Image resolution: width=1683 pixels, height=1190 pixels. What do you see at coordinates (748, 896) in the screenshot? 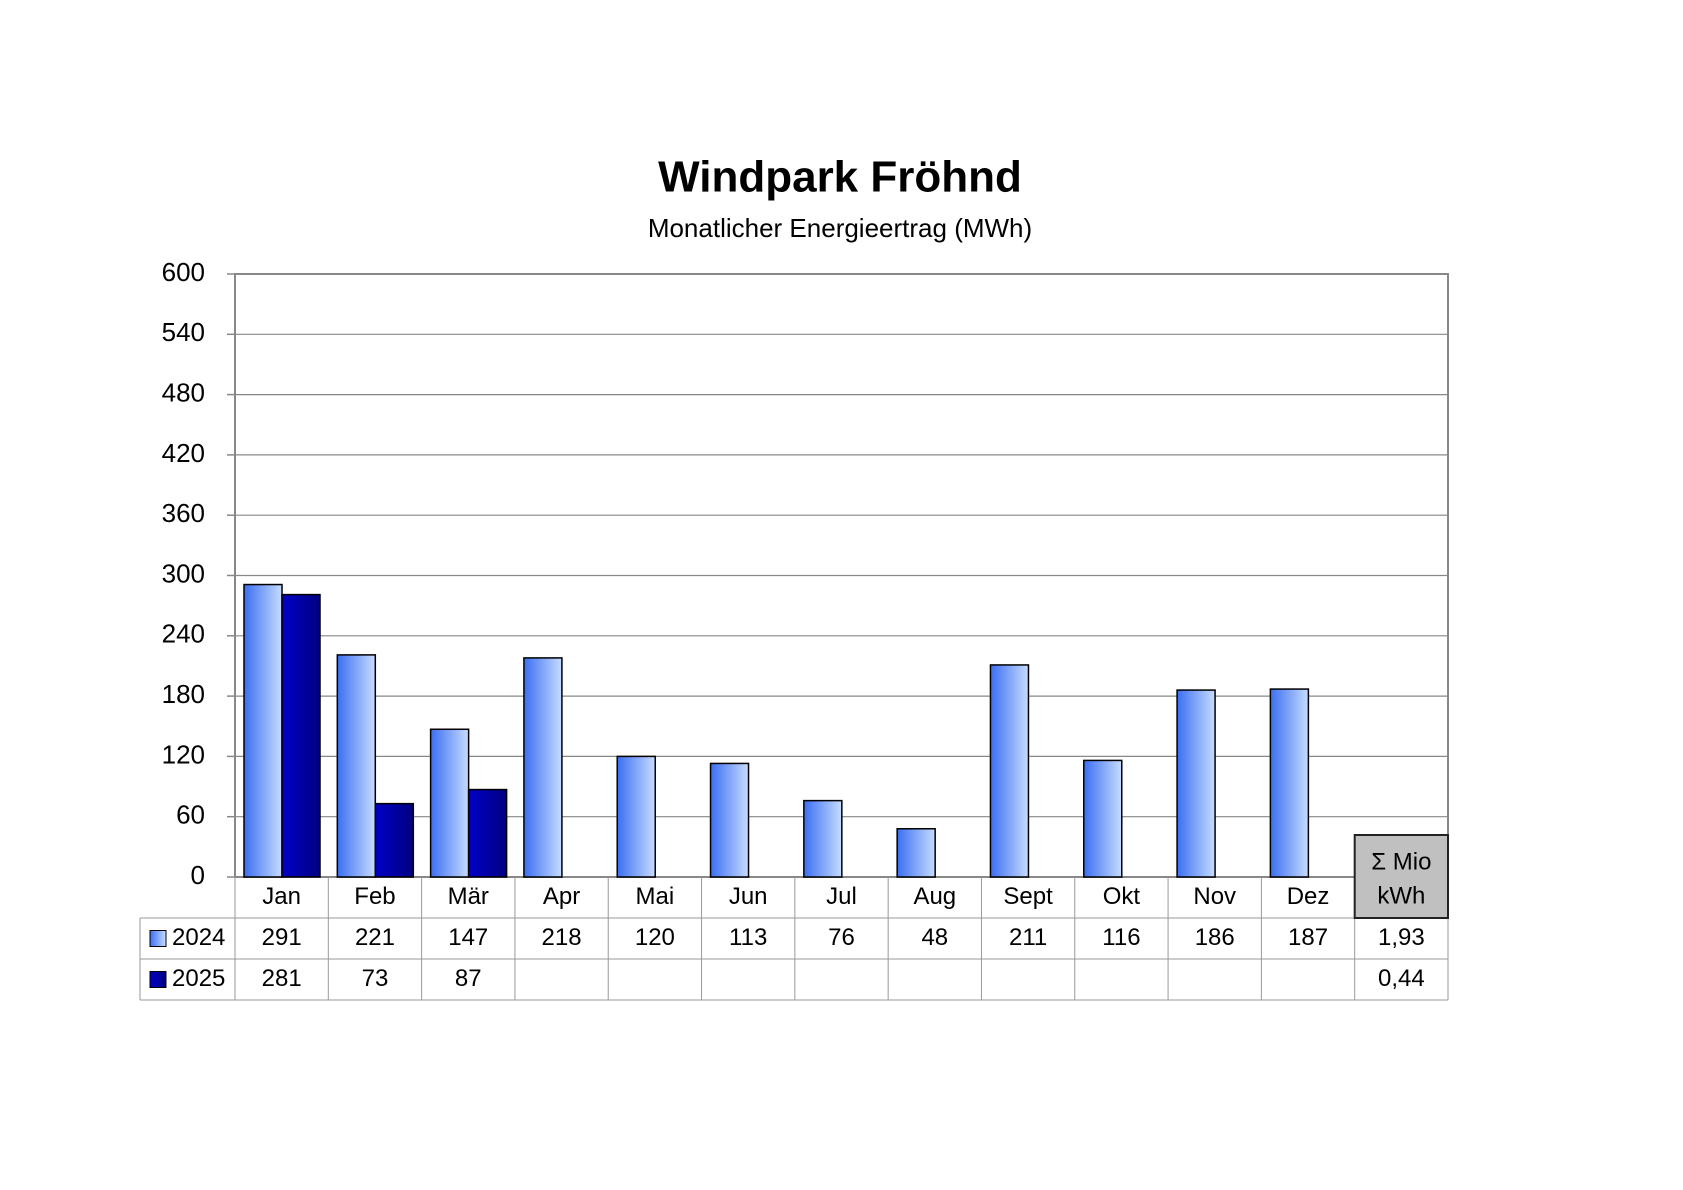
I see `x-tick-label: Jun` at bounding box center [748, 896].